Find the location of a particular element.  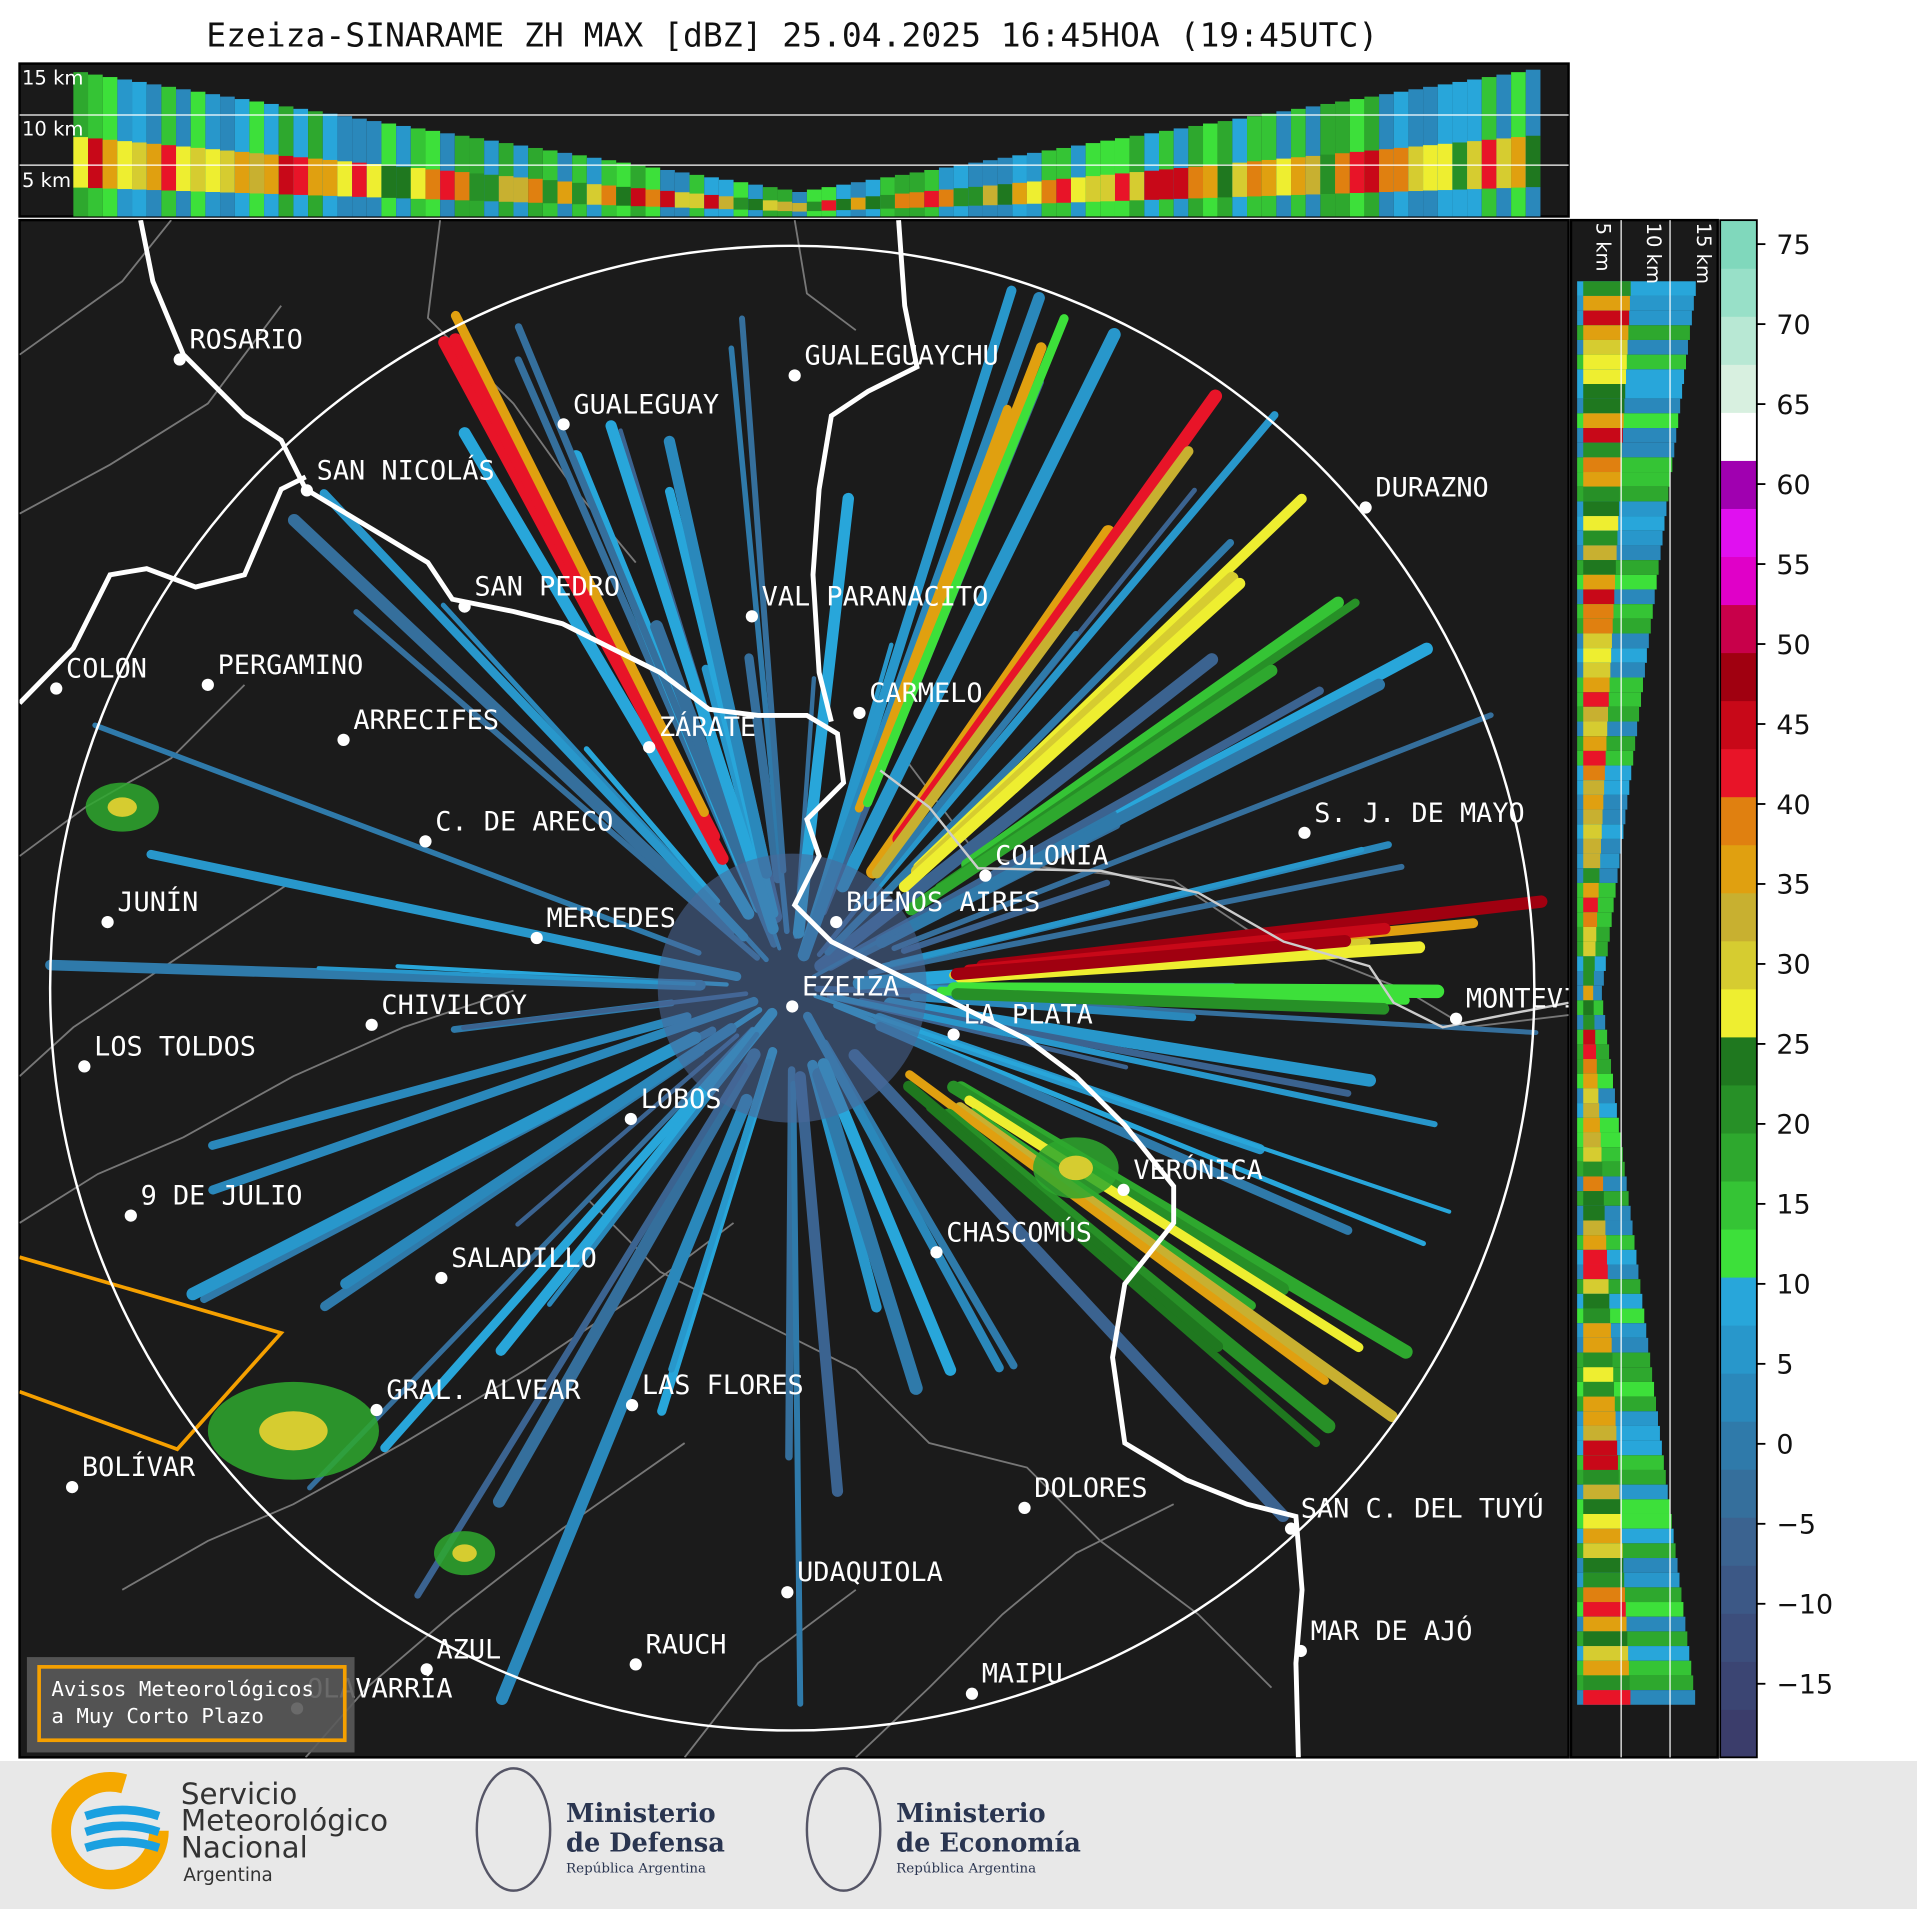

city-label: LAS FLORES is located at coordinates (723, 1385).